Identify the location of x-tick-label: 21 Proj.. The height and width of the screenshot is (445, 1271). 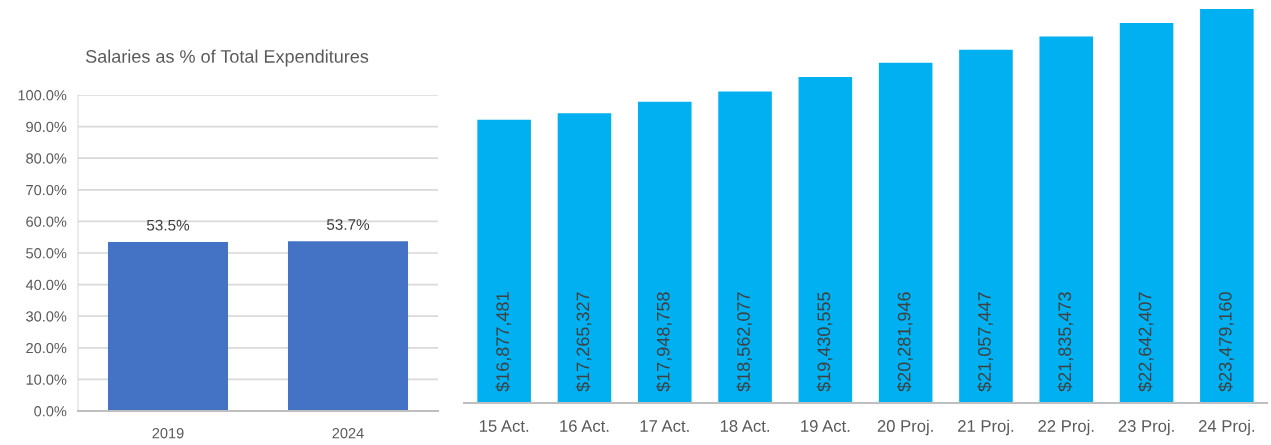
(986, 427).